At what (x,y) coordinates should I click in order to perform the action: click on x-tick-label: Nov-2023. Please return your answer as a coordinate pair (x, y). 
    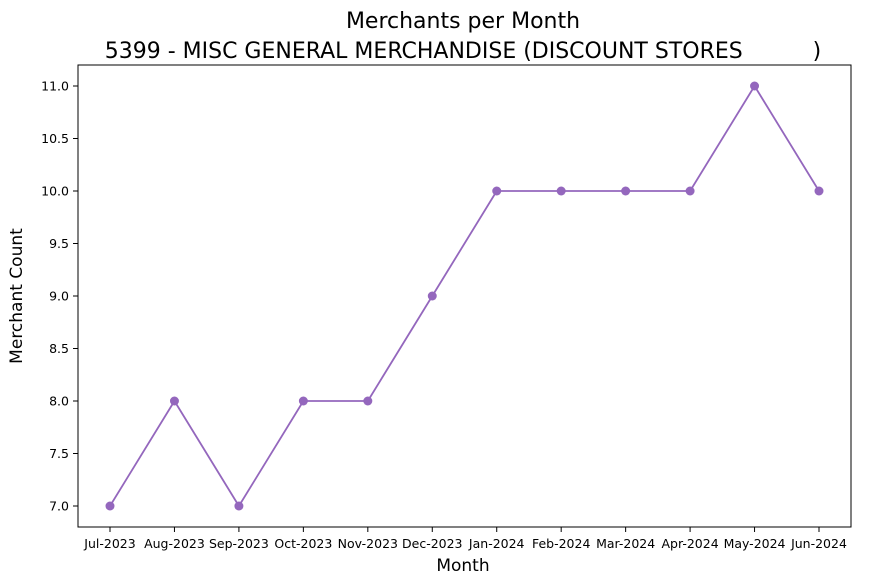
    Looking at the image, I should click on (368, 543).